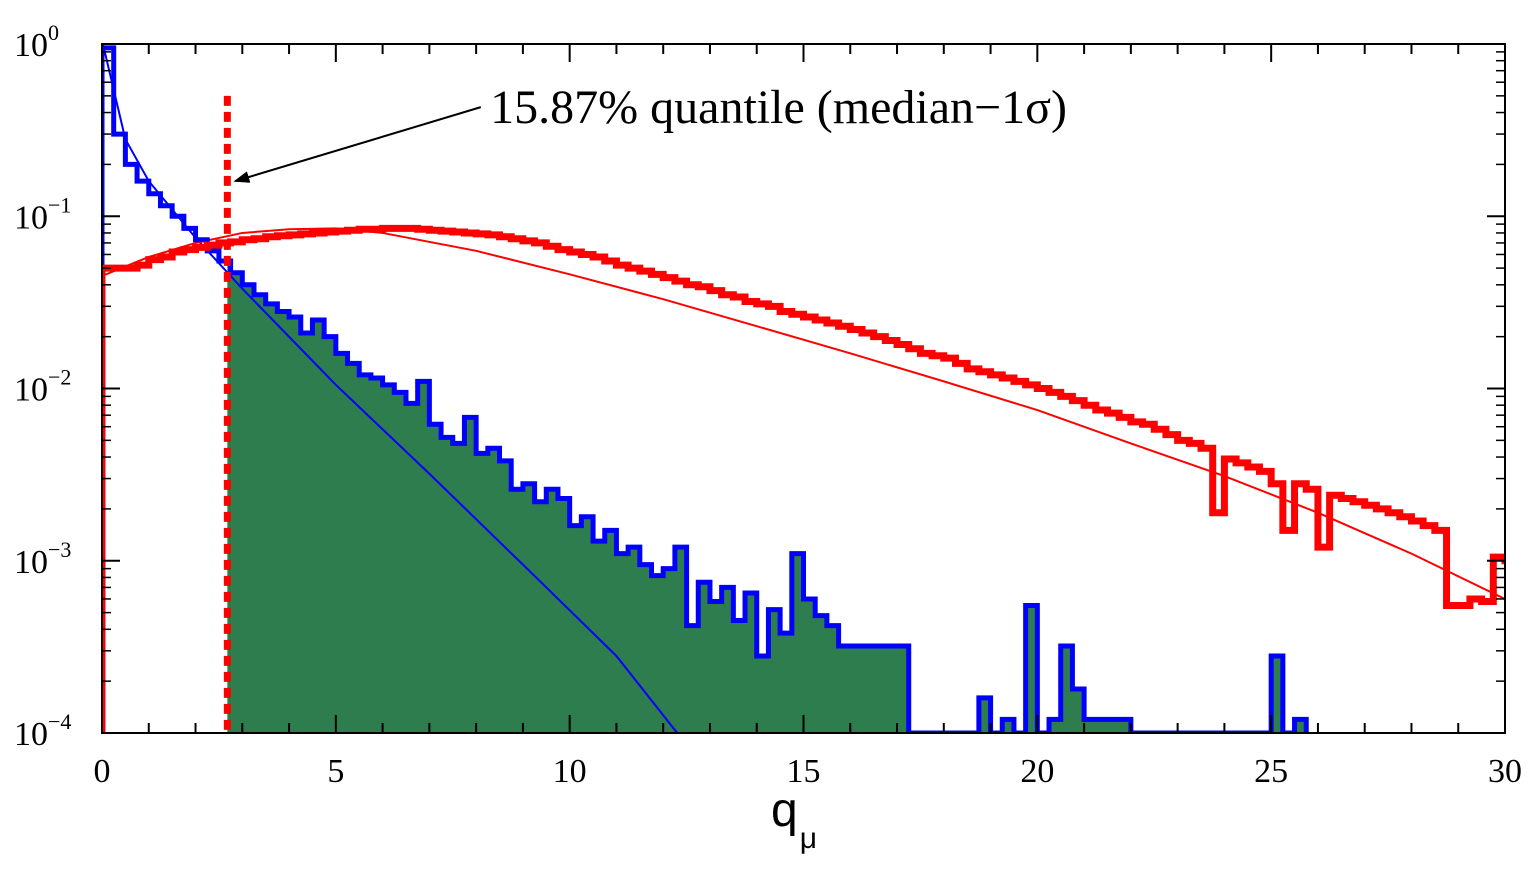 The width and height of the screenshot is (1536, 873). What do you see at coordinates (778, 107) in the screenshot?
I see `annotation-text: 15.87% quantile (median−1σ)` at bounding box center [778, 107].